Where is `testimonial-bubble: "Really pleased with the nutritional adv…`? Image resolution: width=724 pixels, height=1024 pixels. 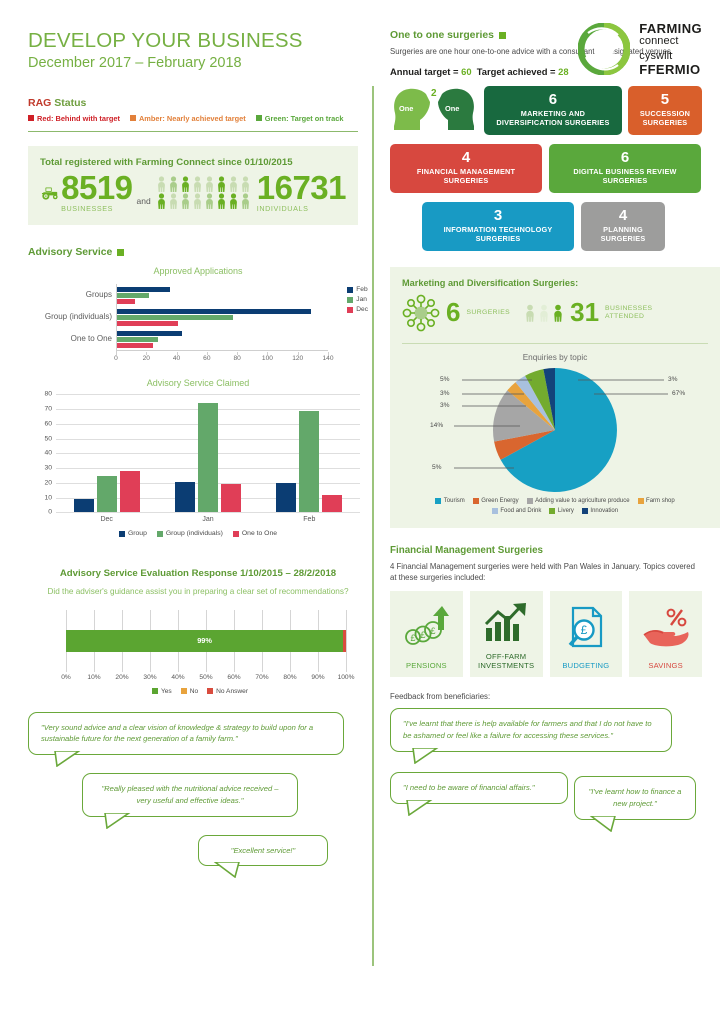
testimonial-bubble: "Really pleased with the nutritional adv… is located at coordinates (190, 801).